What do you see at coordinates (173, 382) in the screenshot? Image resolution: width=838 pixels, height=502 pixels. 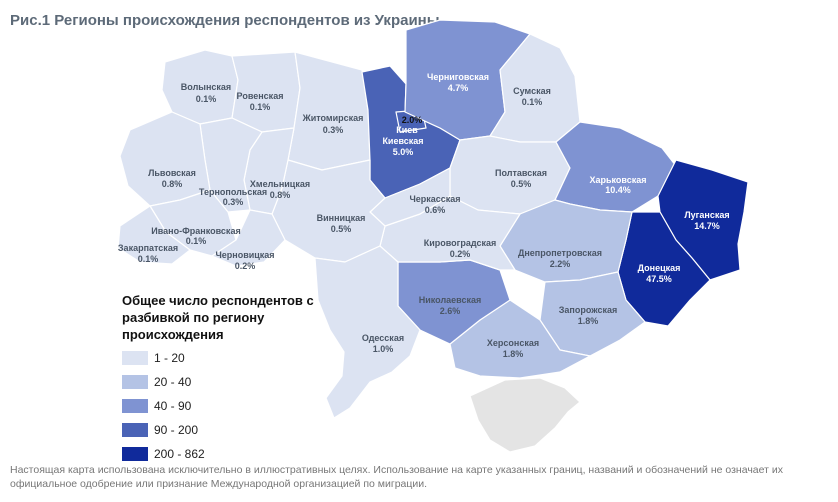 I see `legend-label: 20 - 40` at bounding box center [173, 382].